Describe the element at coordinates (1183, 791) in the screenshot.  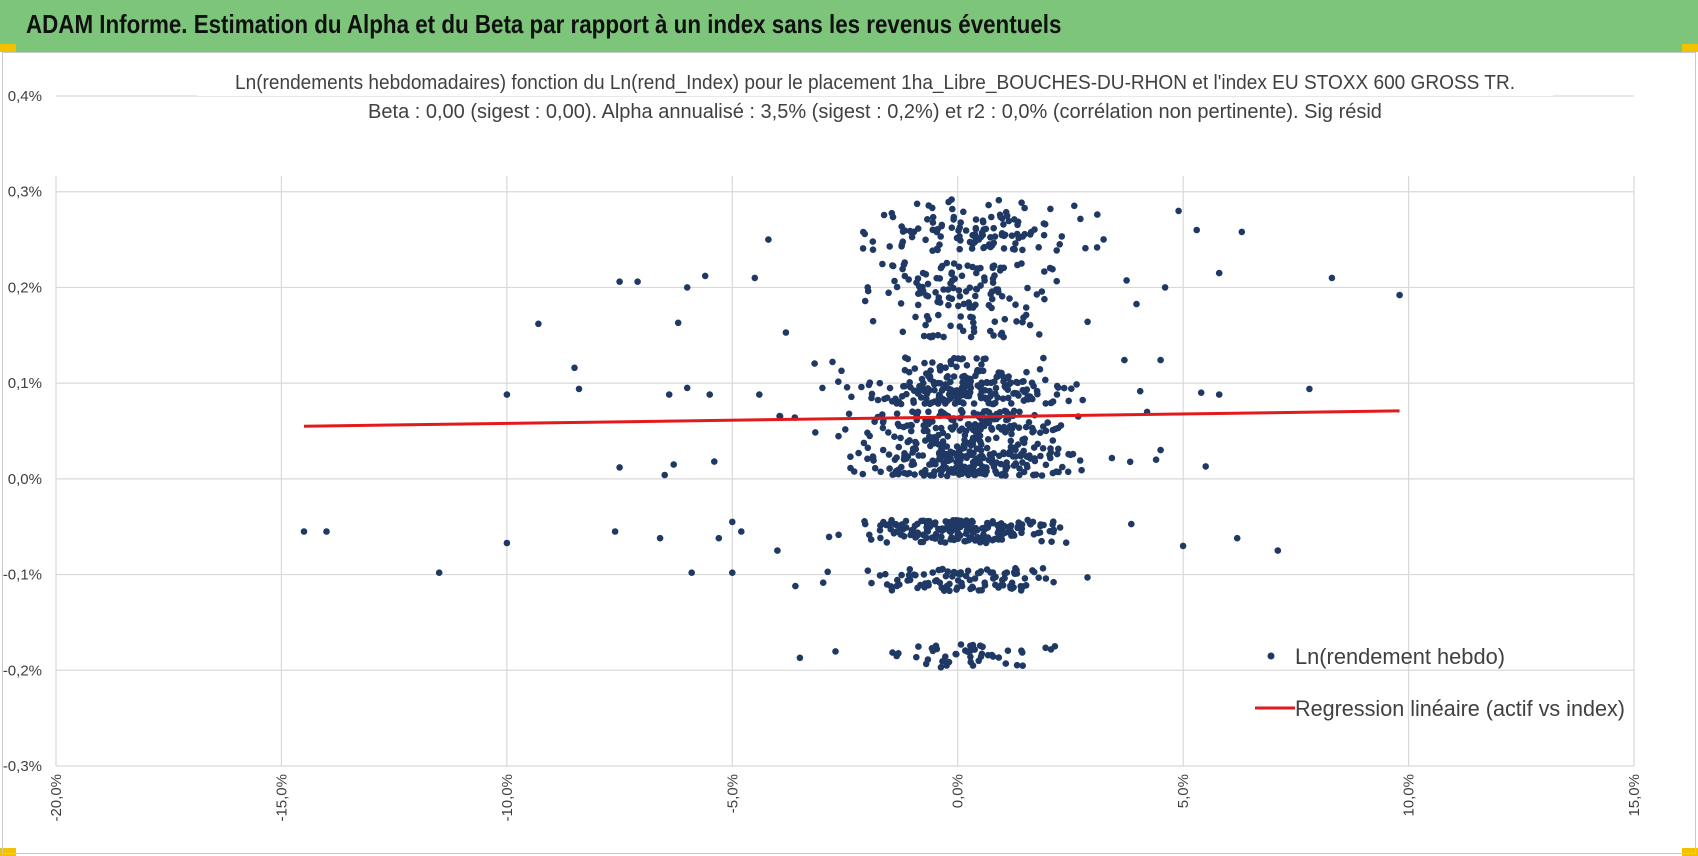
I see `x-tick-label: 5,0%` at that location.